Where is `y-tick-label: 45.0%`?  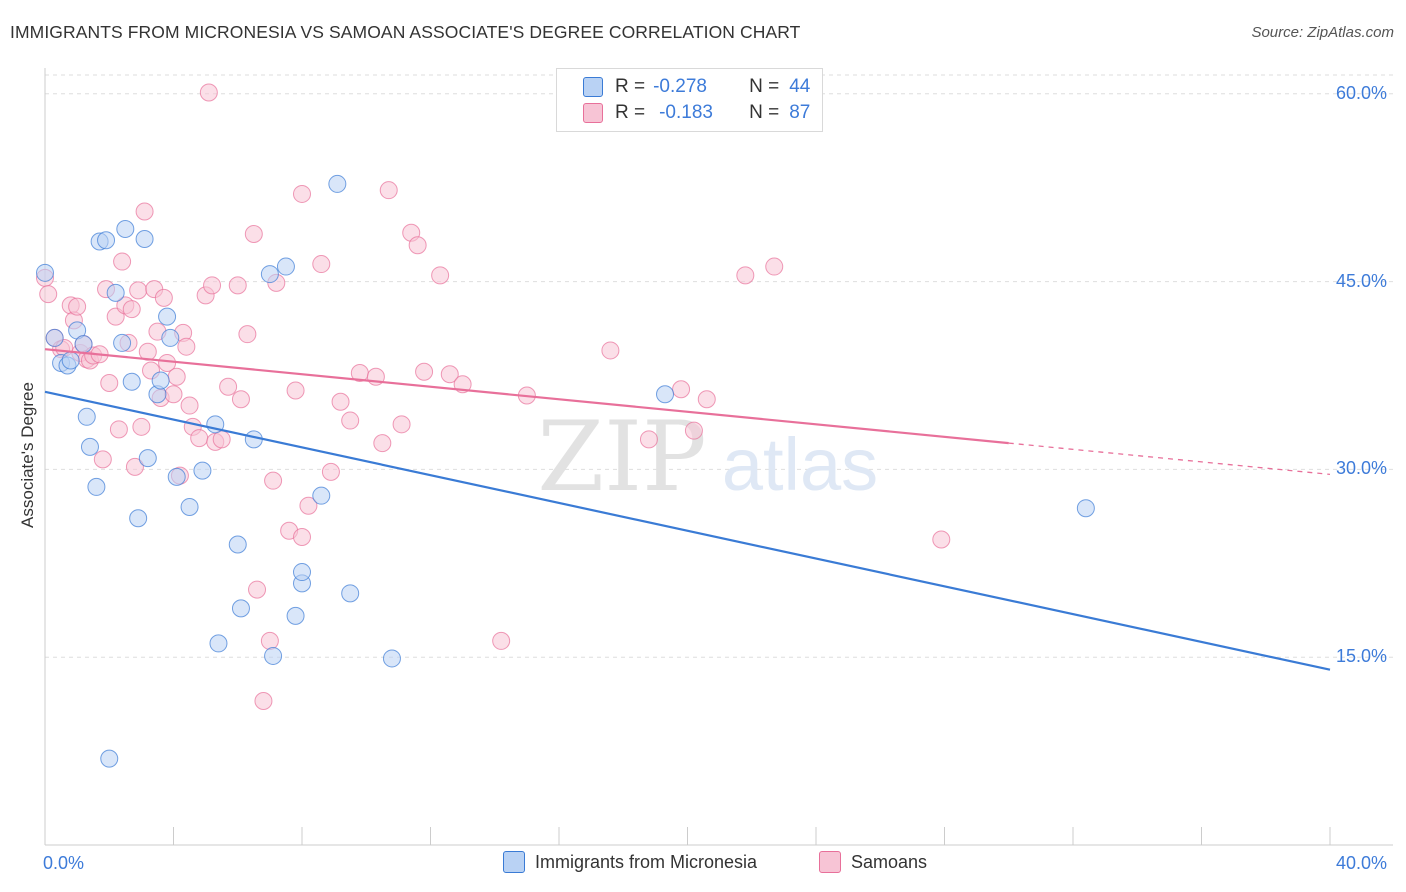
y-tick-label: 45.0% is located at coordinates (1362, 280).